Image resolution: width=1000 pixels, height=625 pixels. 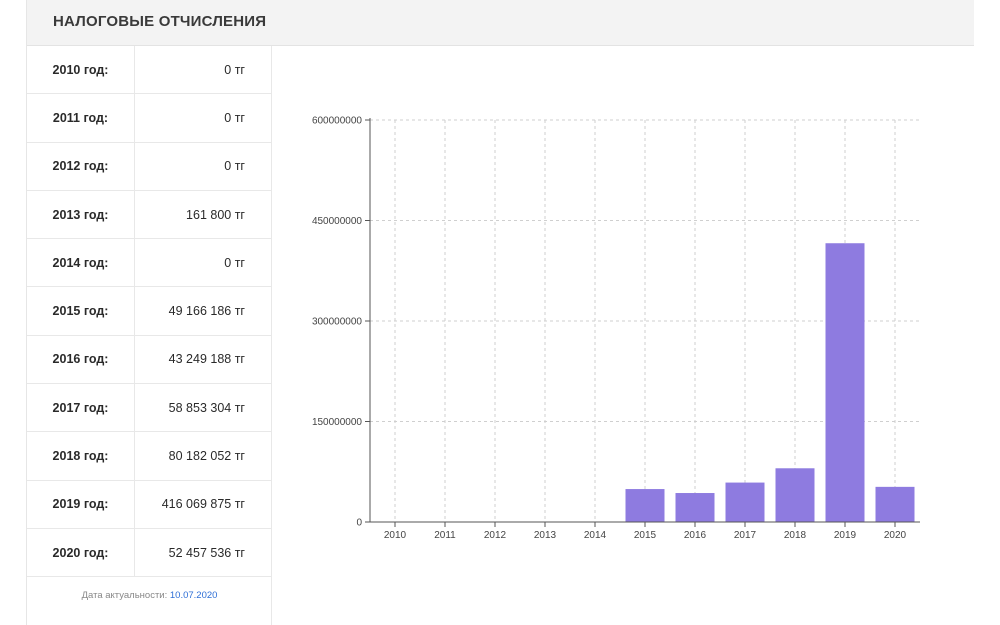 I want to click on year-cell: 2018 год:, so click(x=81, y=456).